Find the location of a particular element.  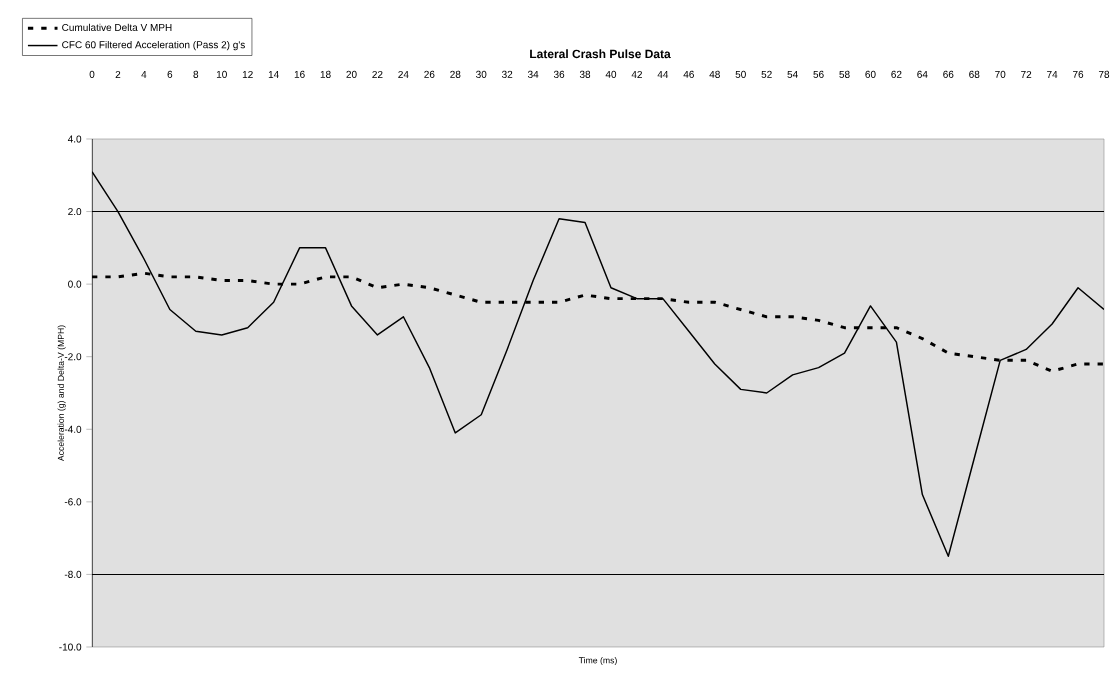

legend-label: Cumulative Delta V MPH is located at coordinates (117, 27).